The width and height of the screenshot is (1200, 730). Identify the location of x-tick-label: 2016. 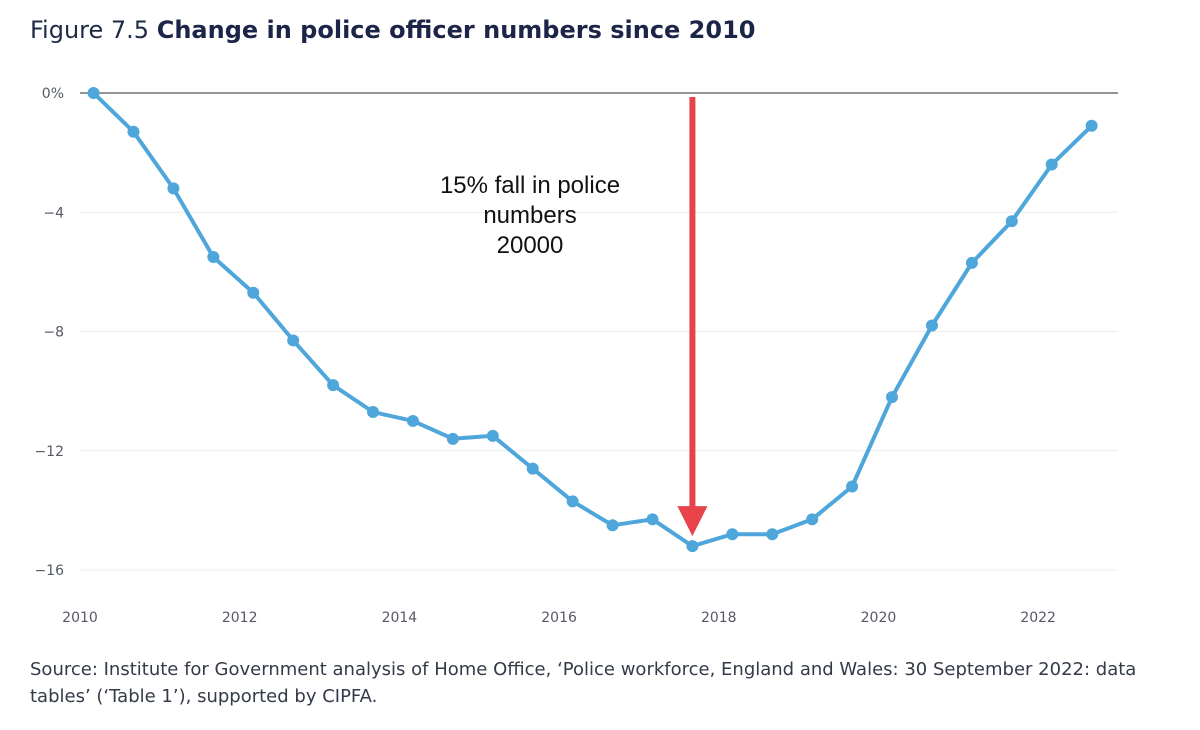
(559, 618).